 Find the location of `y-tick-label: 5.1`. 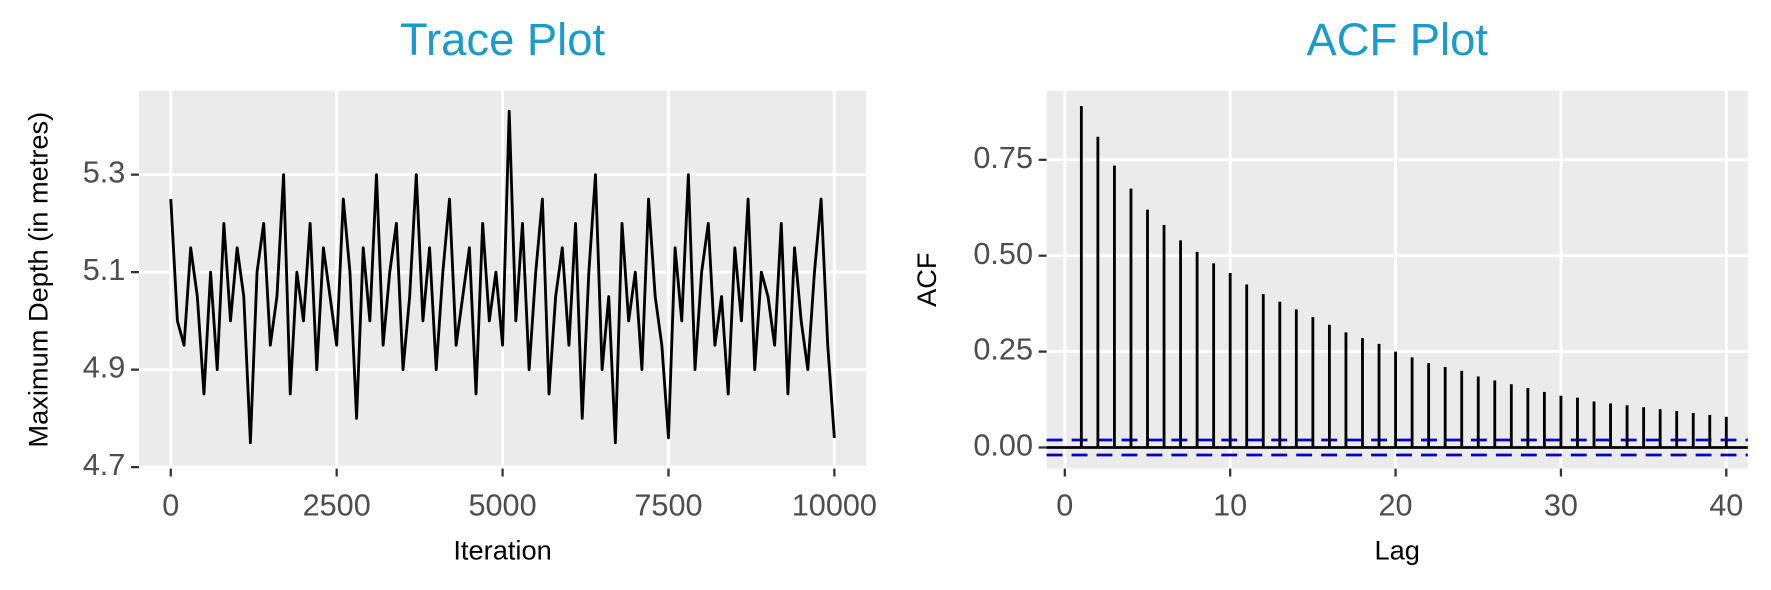

y-tick-label: 5.1 is located at coordinates (104, 270).